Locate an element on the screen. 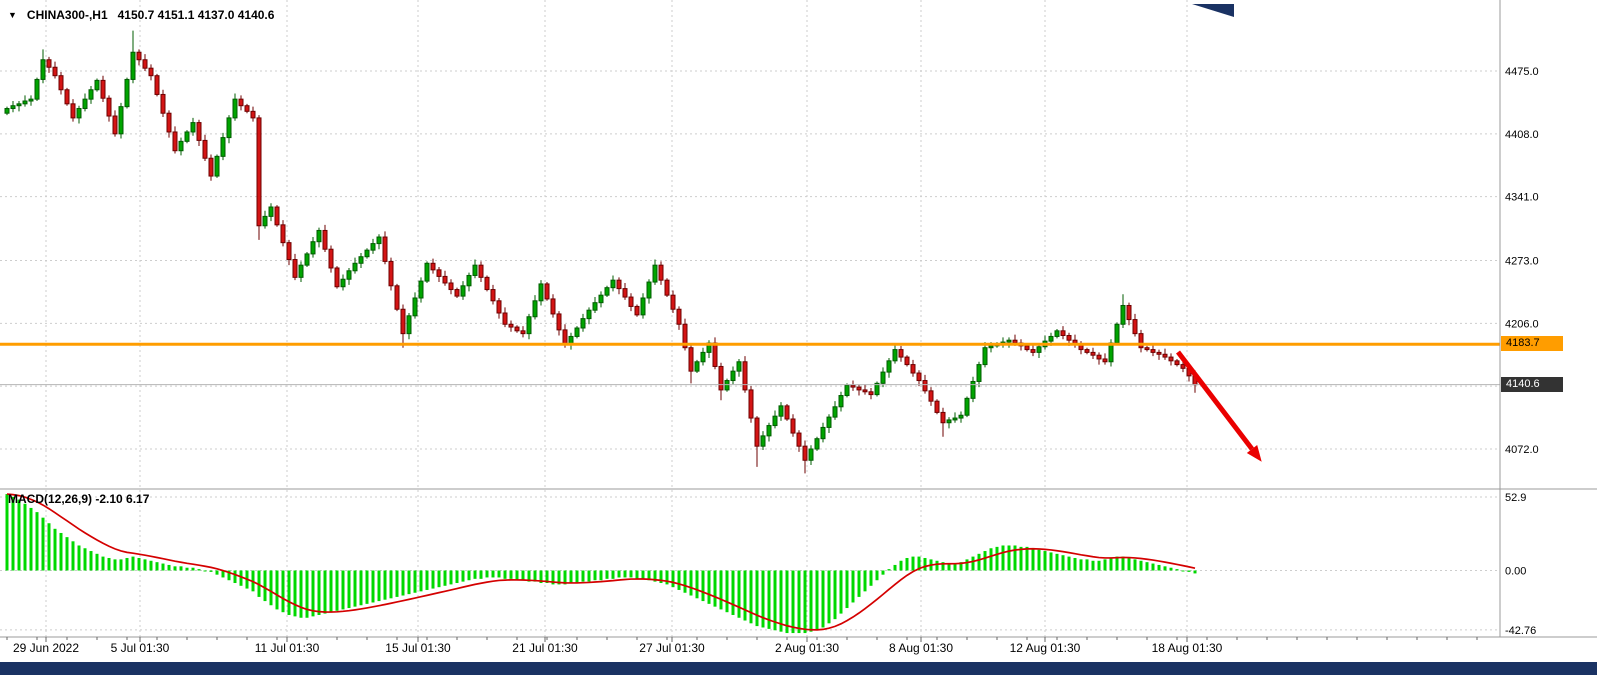 This screenshot has height=675, width=1597. macd-axis-label: 52.9 is located at coordinates (1515, 498).